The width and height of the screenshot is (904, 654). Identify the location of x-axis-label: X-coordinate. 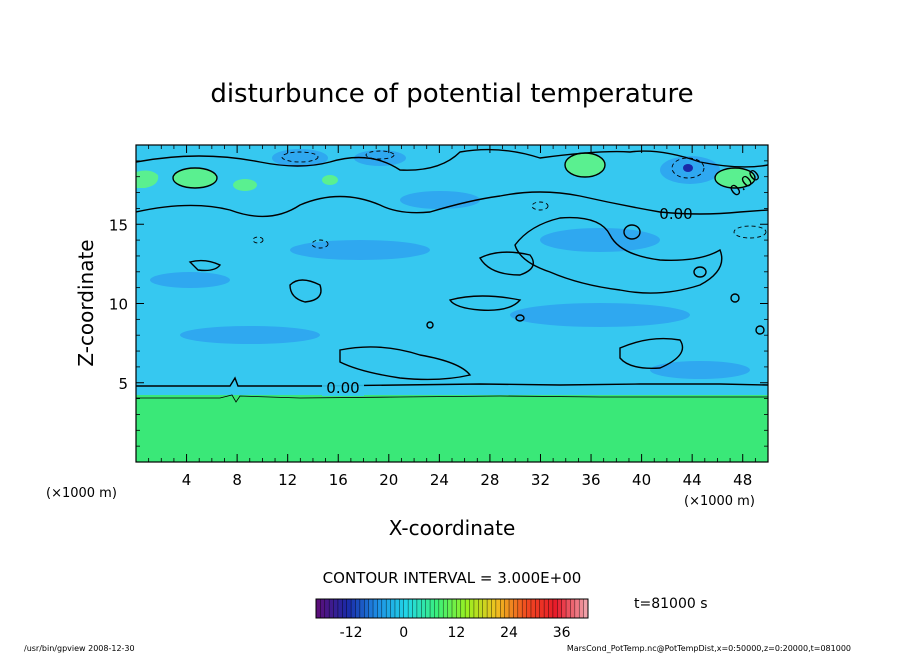
(452, 528).